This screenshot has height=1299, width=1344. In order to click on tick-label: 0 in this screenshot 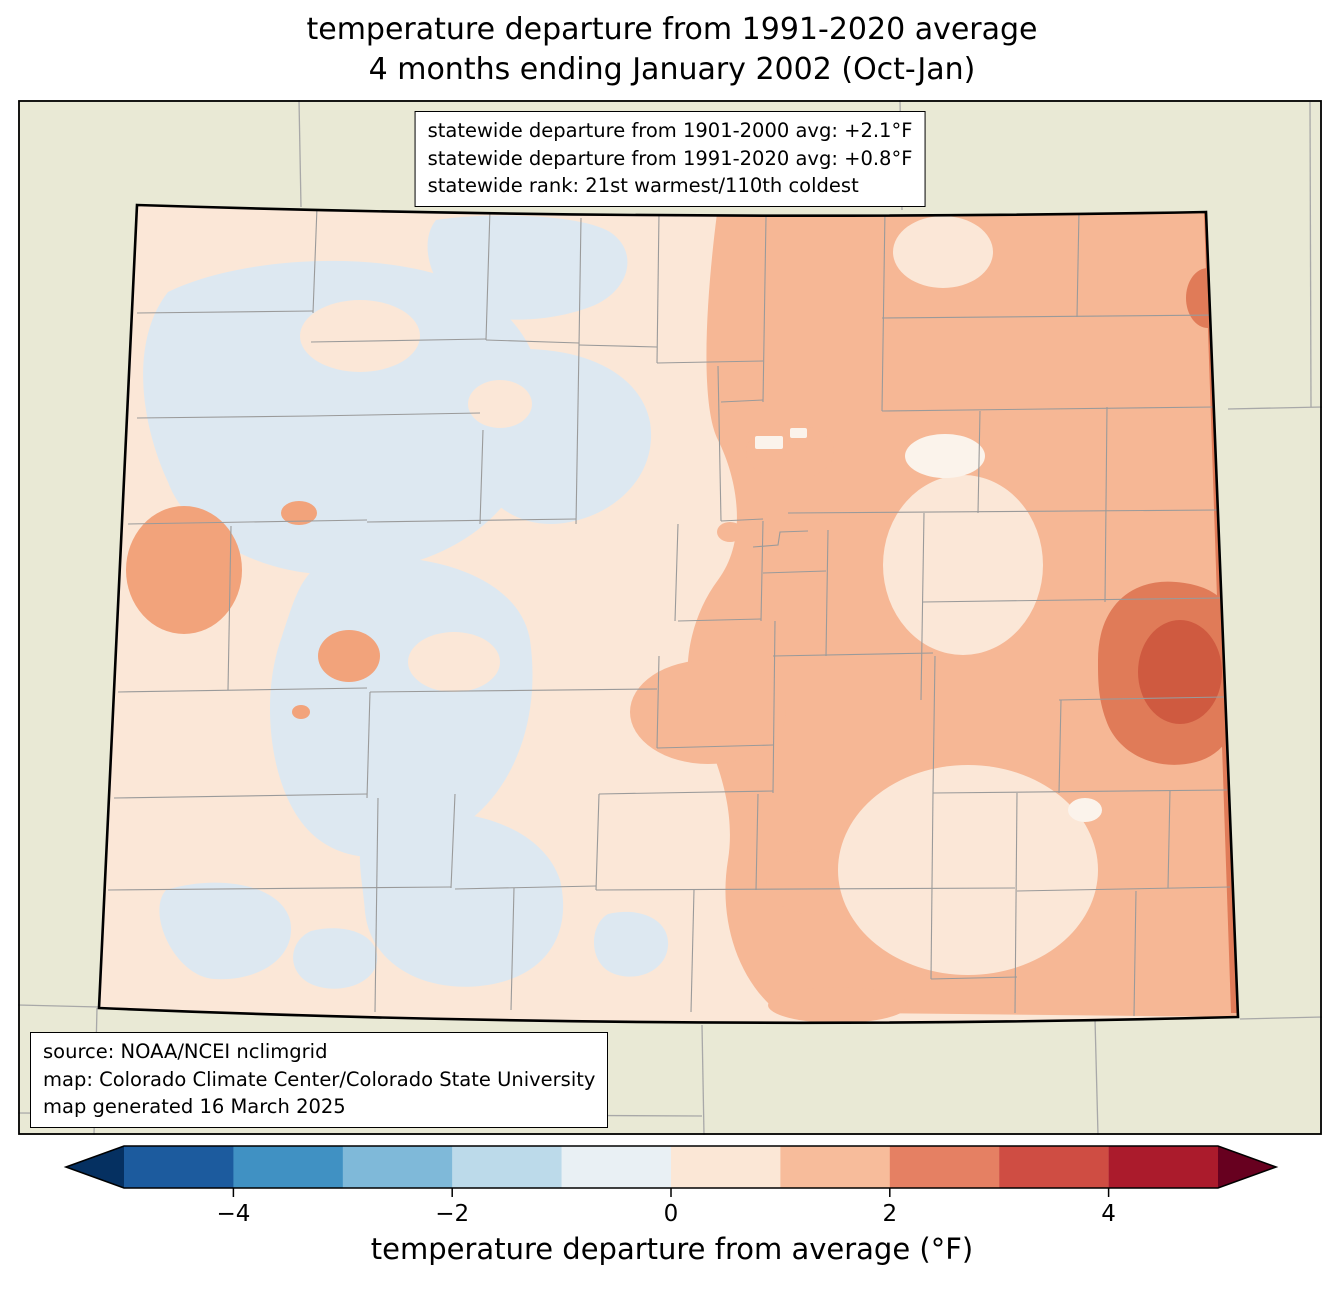, I will do `click(671, 1214)`.